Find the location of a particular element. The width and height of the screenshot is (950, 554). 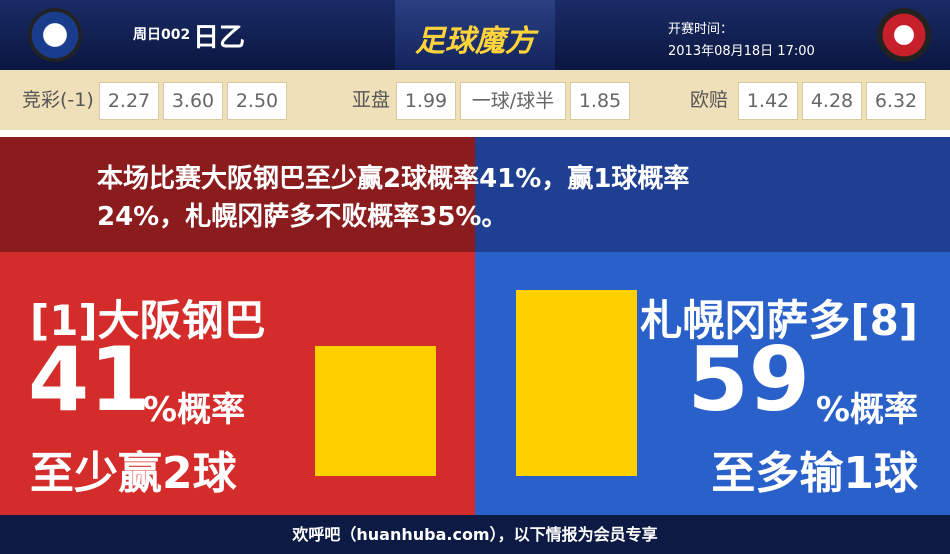

odds-value: 1.99 is located at coordinates (426, 101).